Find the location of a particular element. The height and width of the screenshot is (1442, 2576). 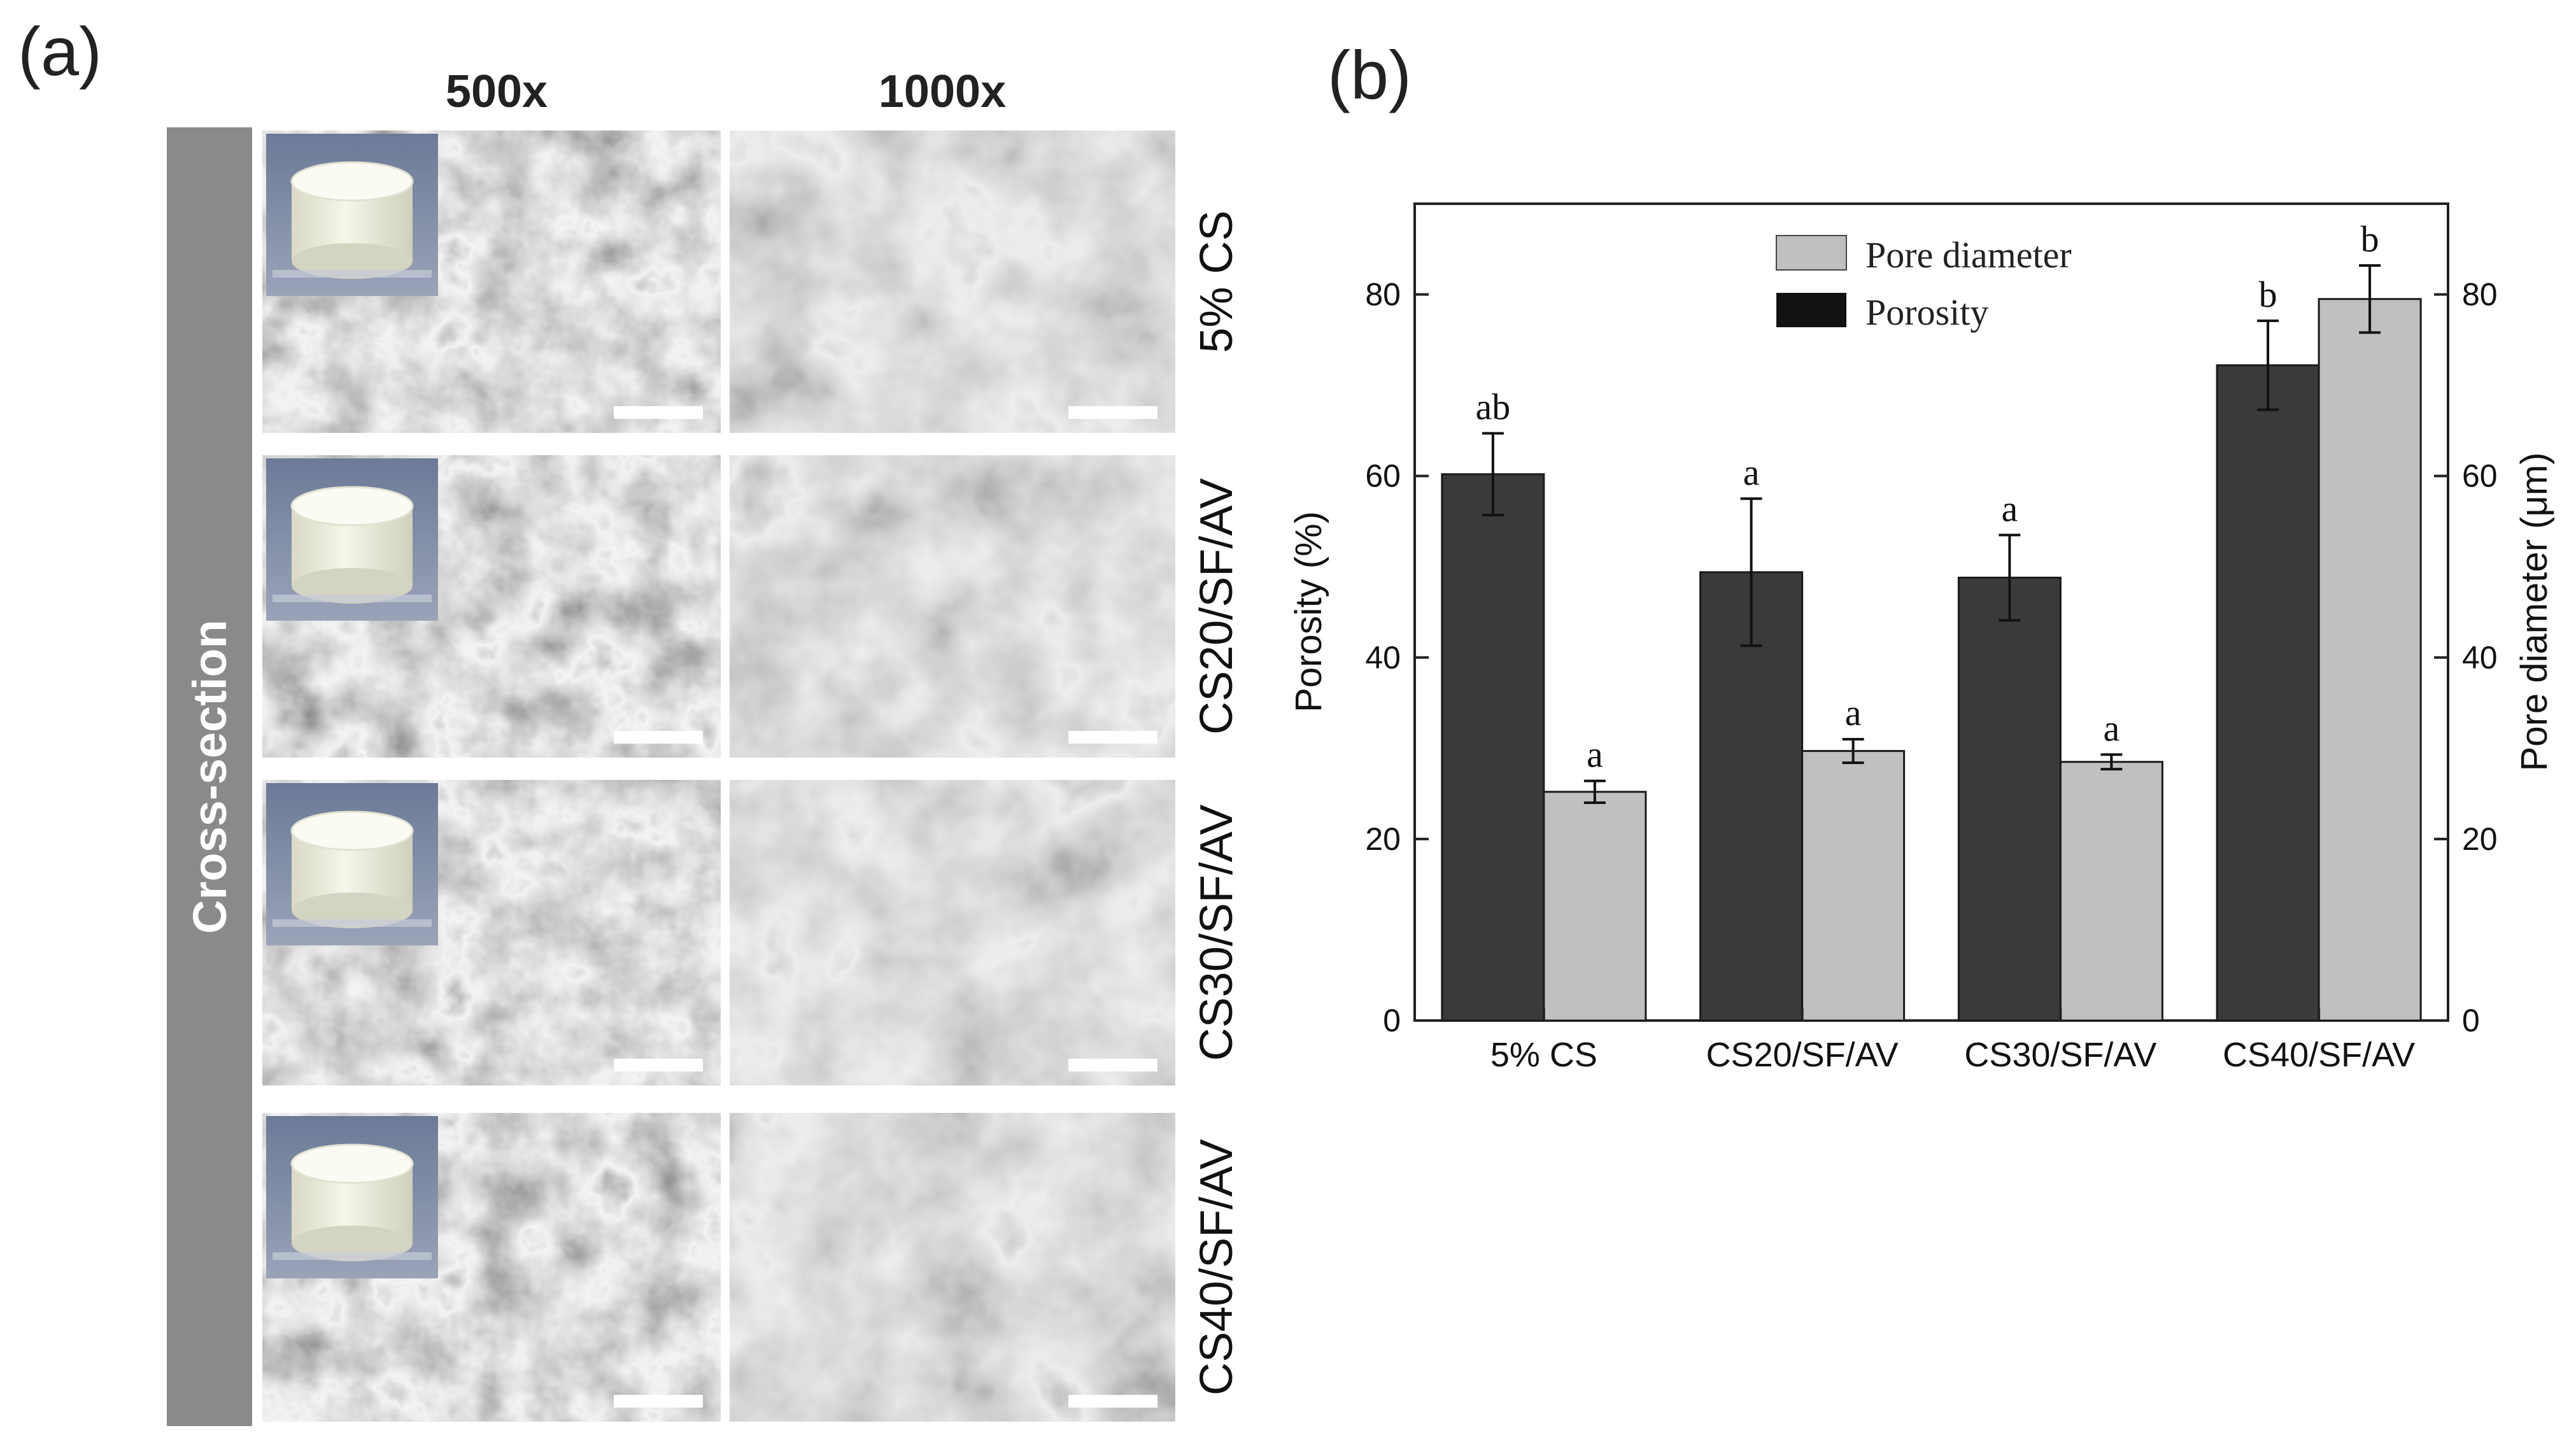

col-title-500x: 500x is located at coordinates (497, 91).